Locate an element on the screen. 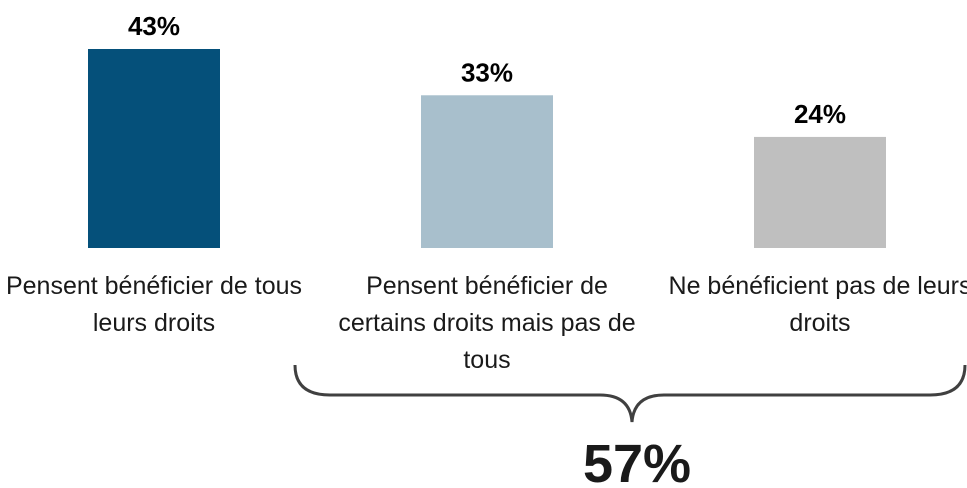 The height and width of the screenshot is (488, 967). brace is located at coordinates (630, 393).